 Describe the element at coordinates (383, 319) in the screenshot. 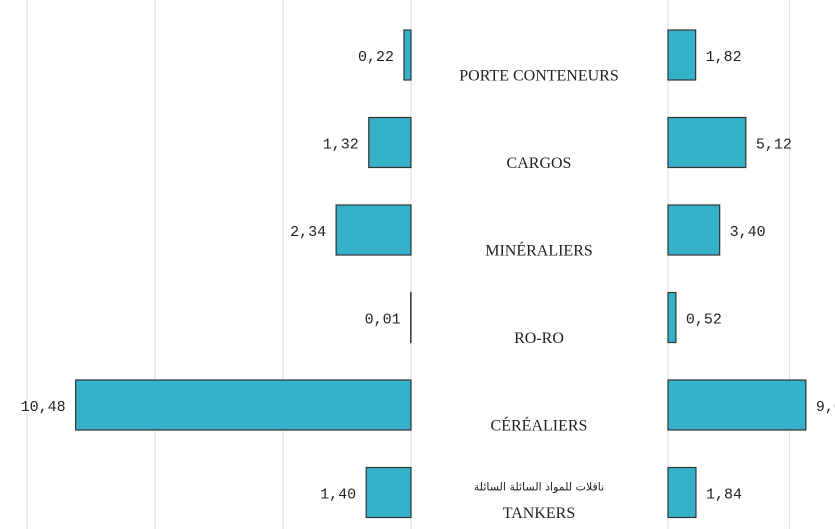

I see `value-label: 0,01` at that location.